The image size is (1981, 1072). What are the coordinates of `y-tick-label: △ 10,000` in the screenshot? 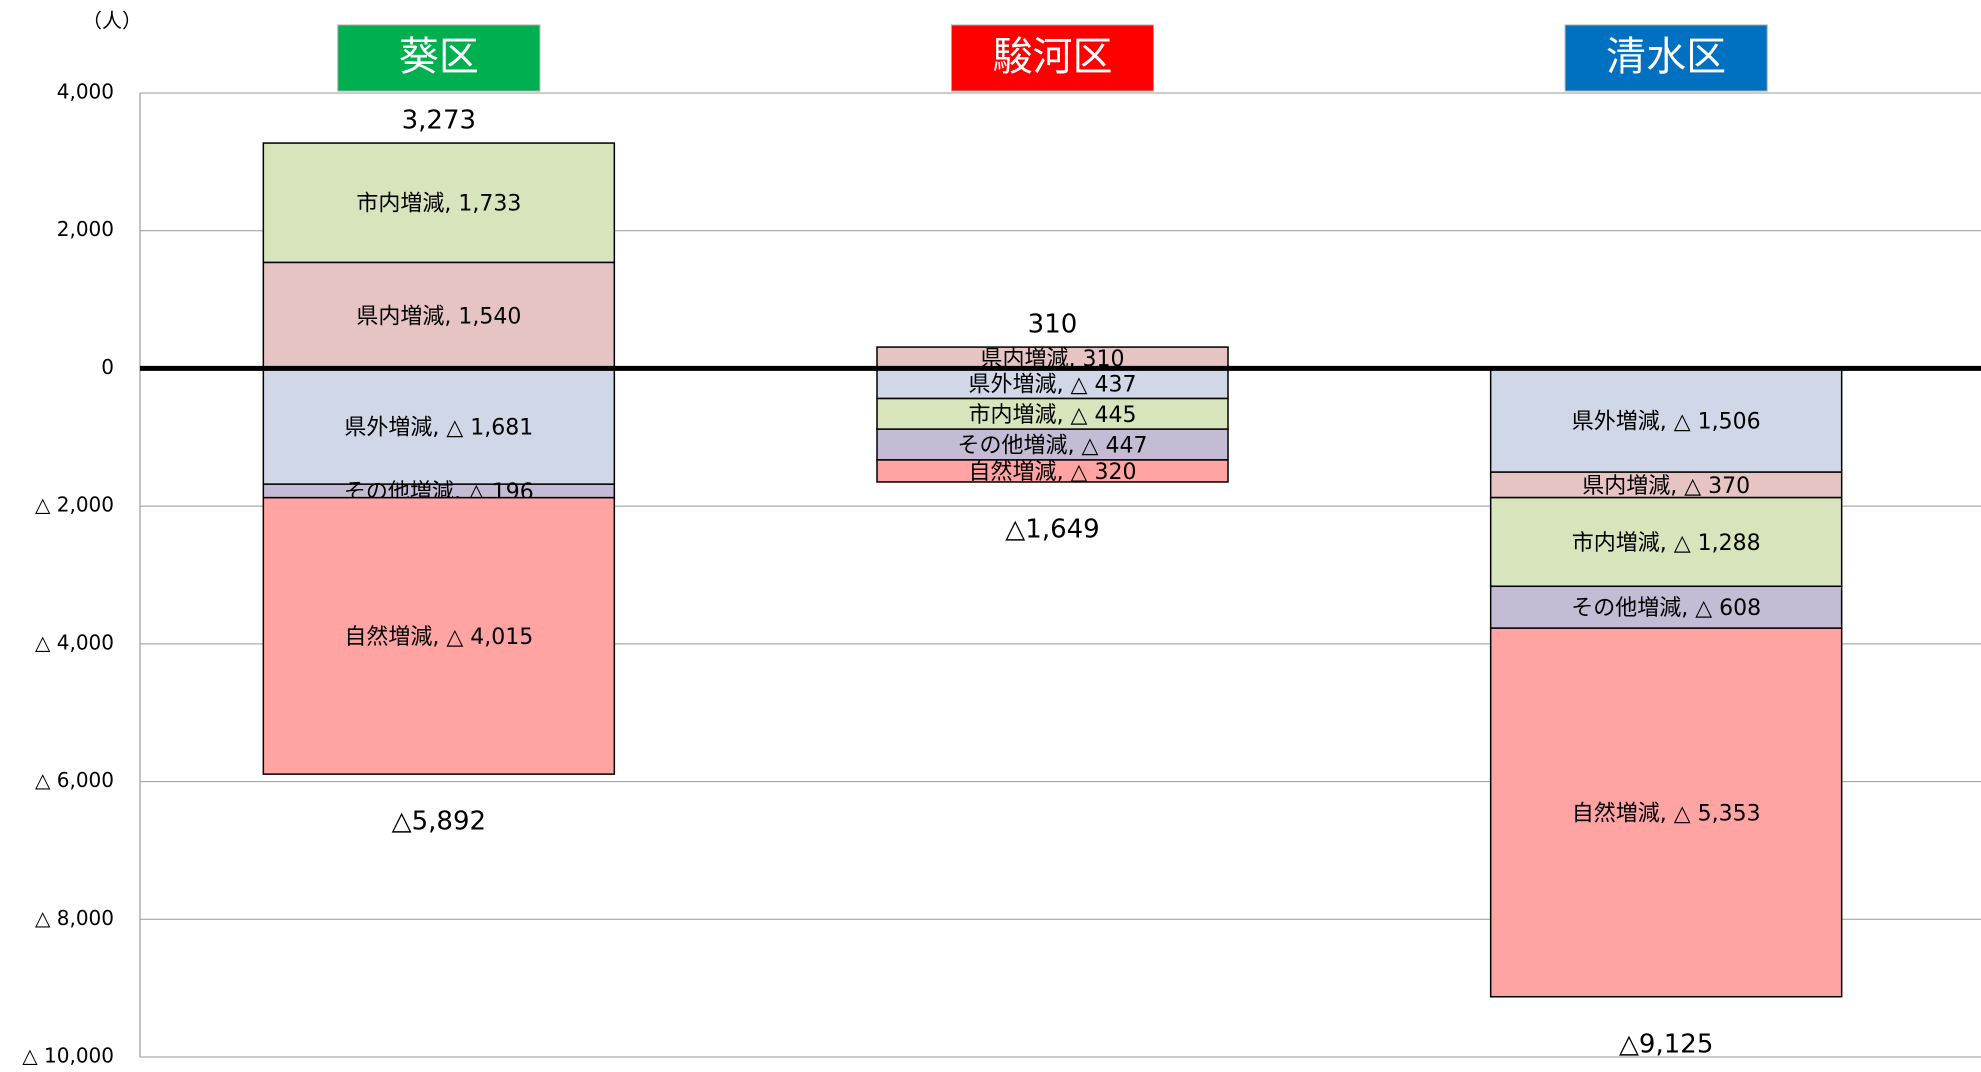 It's located at (68, 1056).